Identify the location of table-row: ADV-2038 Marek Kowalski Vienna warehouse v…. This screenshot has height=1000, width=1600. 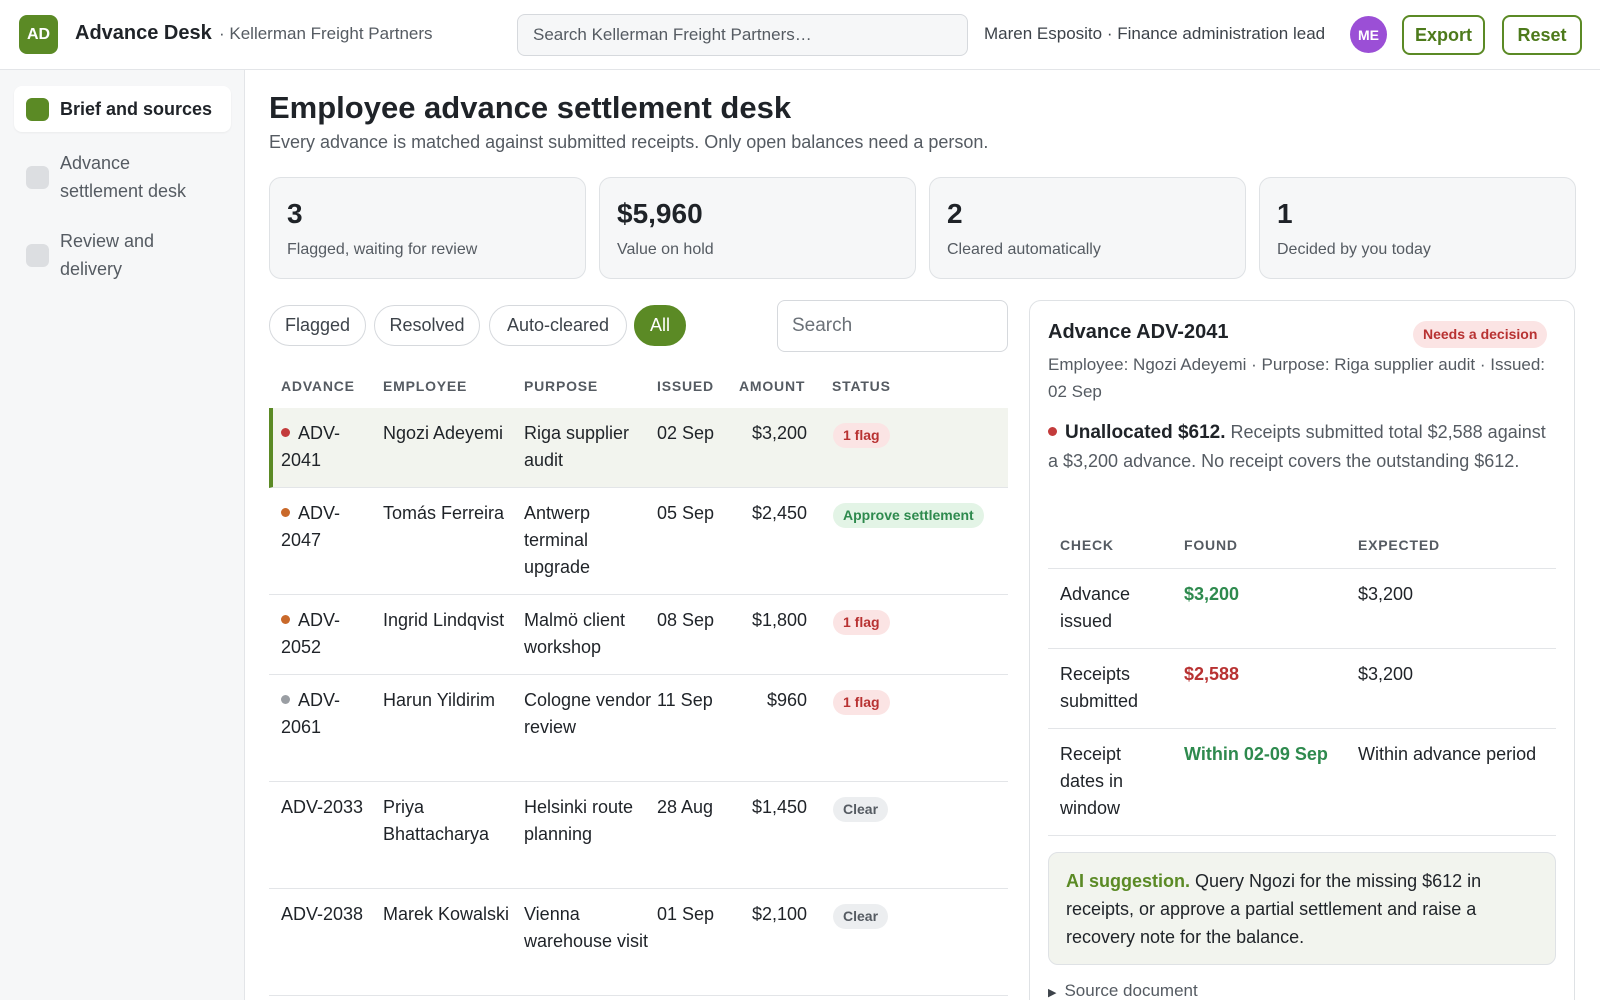
(638, 942).